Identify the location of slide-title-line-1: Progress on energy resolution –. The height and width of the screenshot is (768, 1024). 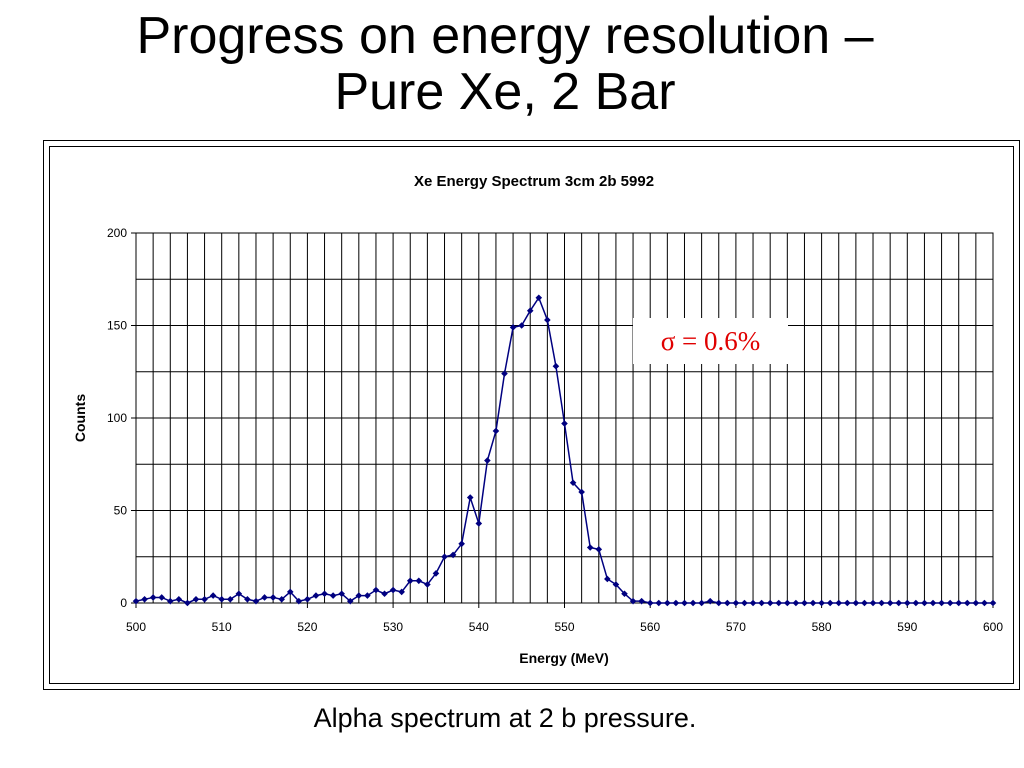
(505, 36).